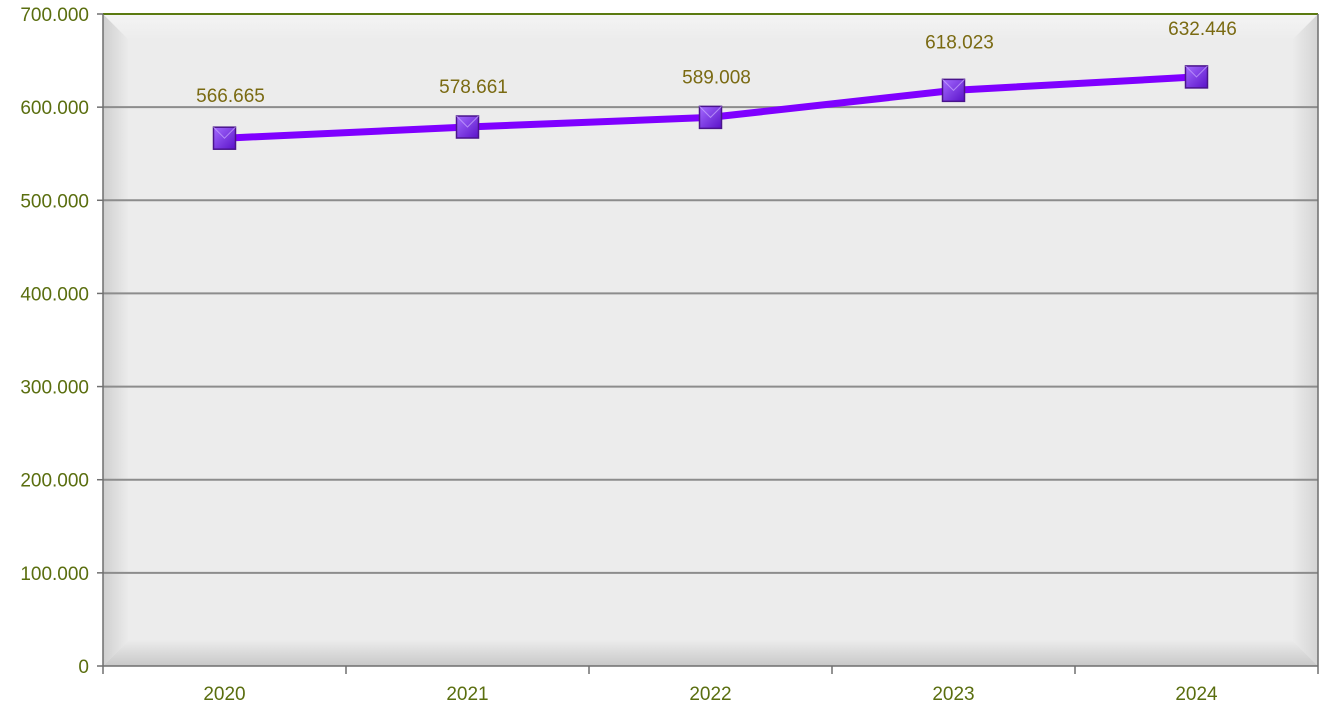  Describe the element at coordinates (716, 63) in the screenshot. I see `data-labels: 566.665 578.661 589.008 618.023 632.446` at that location.